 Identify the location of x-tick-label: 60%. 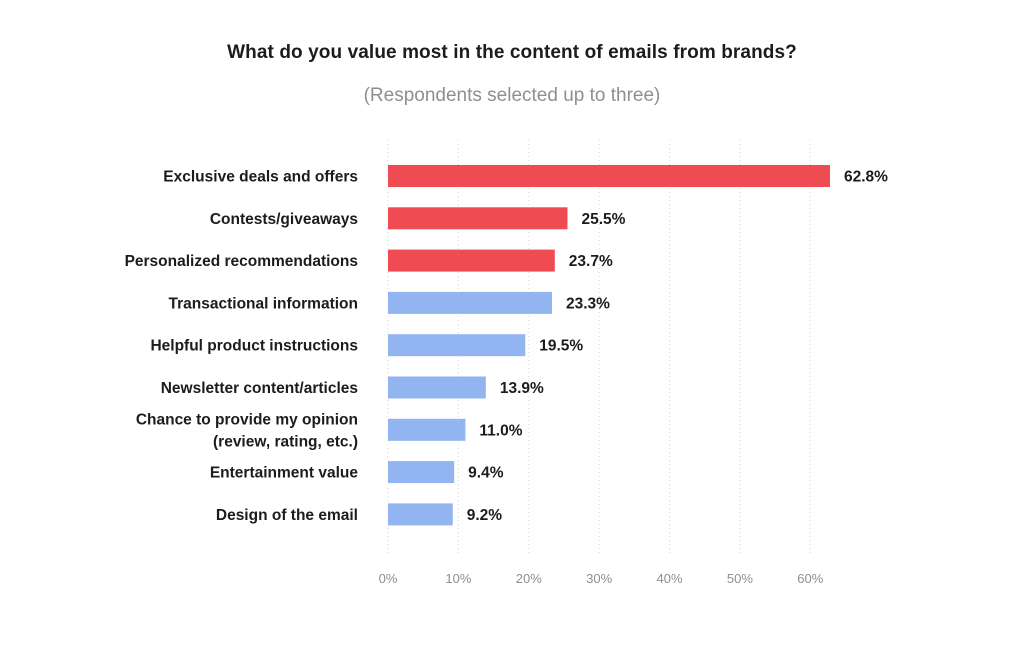
(810, 578).